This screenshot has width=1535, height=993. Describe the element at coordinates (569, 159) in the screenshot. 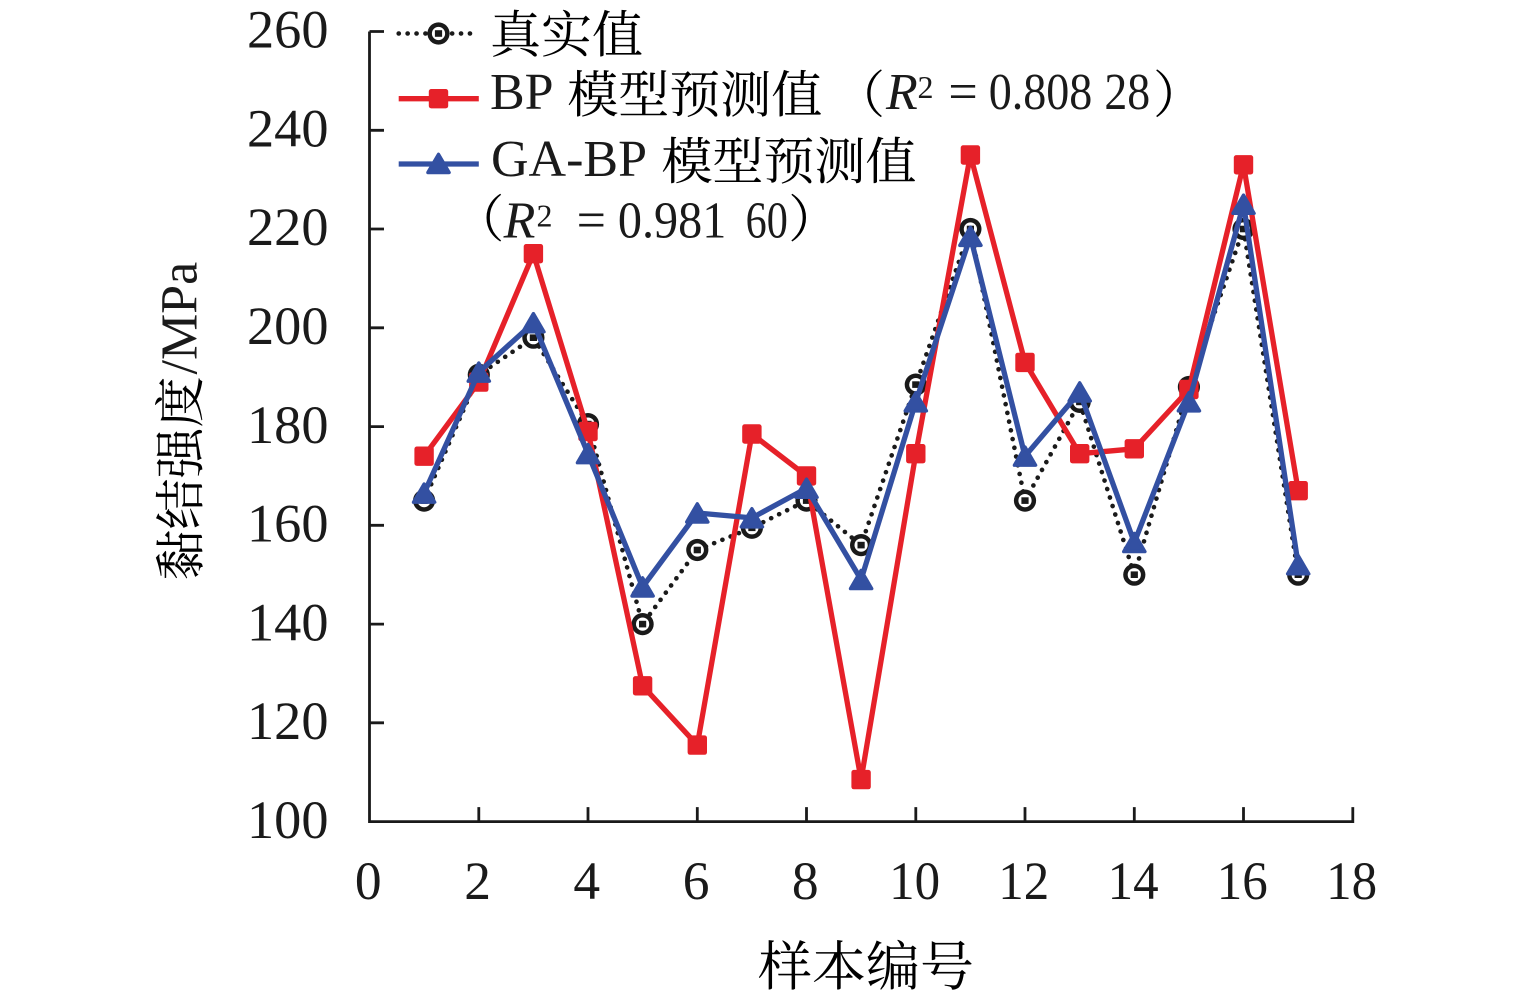

I see `svg-text: GA-BP` at that location.